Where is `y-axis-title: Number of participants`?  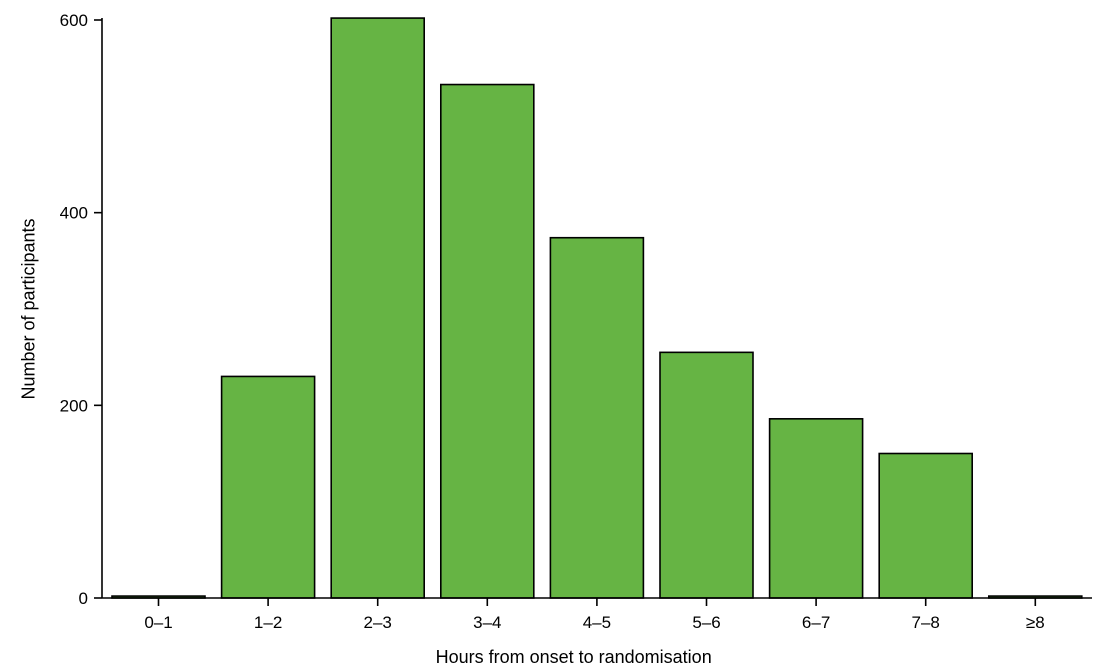
y-axis-title: Number of participants is located at coordinates (28, 308).